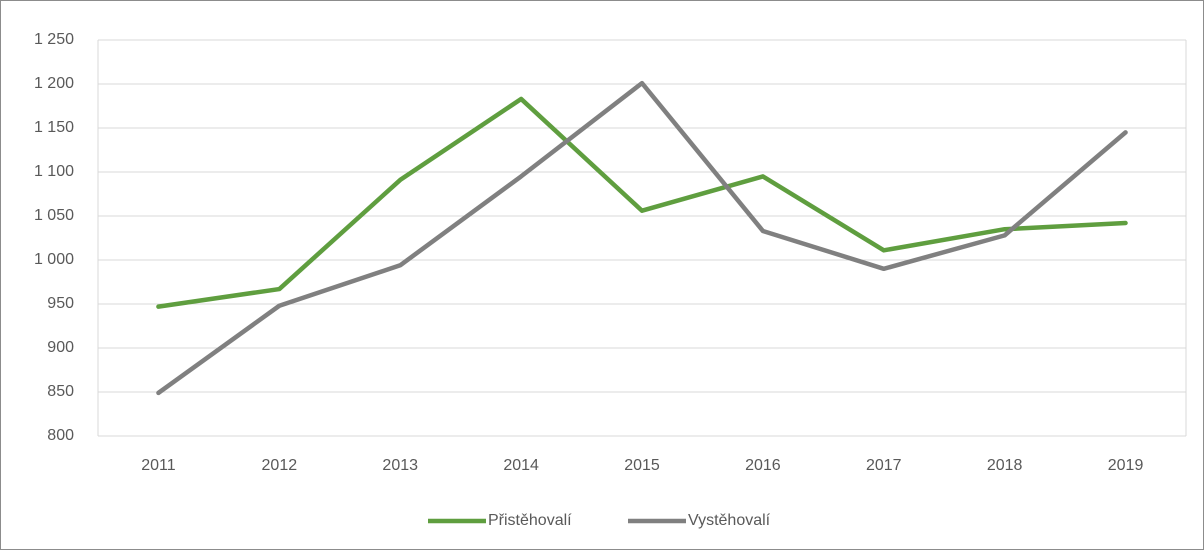 The image size is (1204, 550). Describe the element at coordinates (60, 391) in the screenshot. I see `y-tick-label: 850` at that location.